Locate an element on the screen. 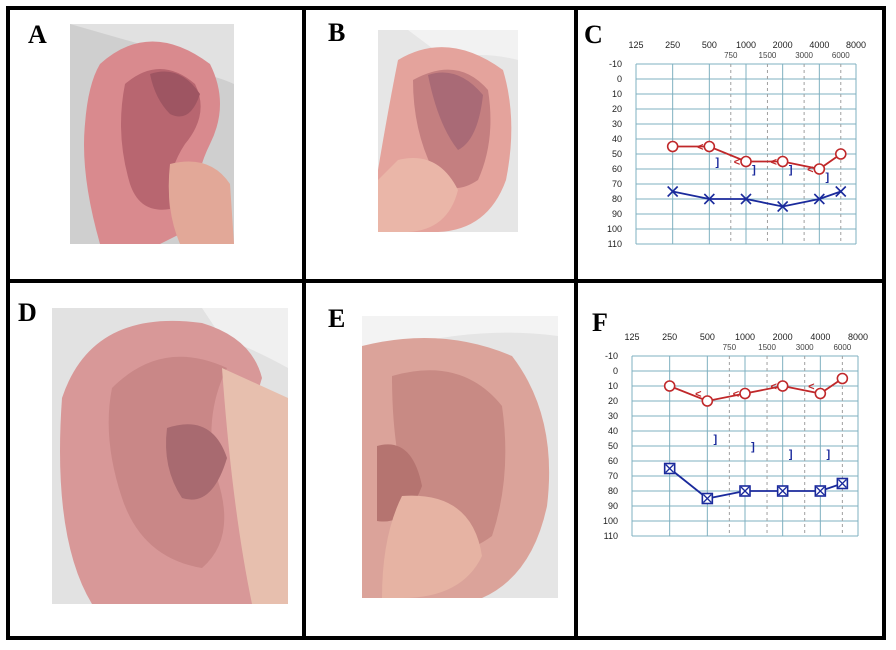  y-tick-label: 60 is located at coordinates (617, 169).